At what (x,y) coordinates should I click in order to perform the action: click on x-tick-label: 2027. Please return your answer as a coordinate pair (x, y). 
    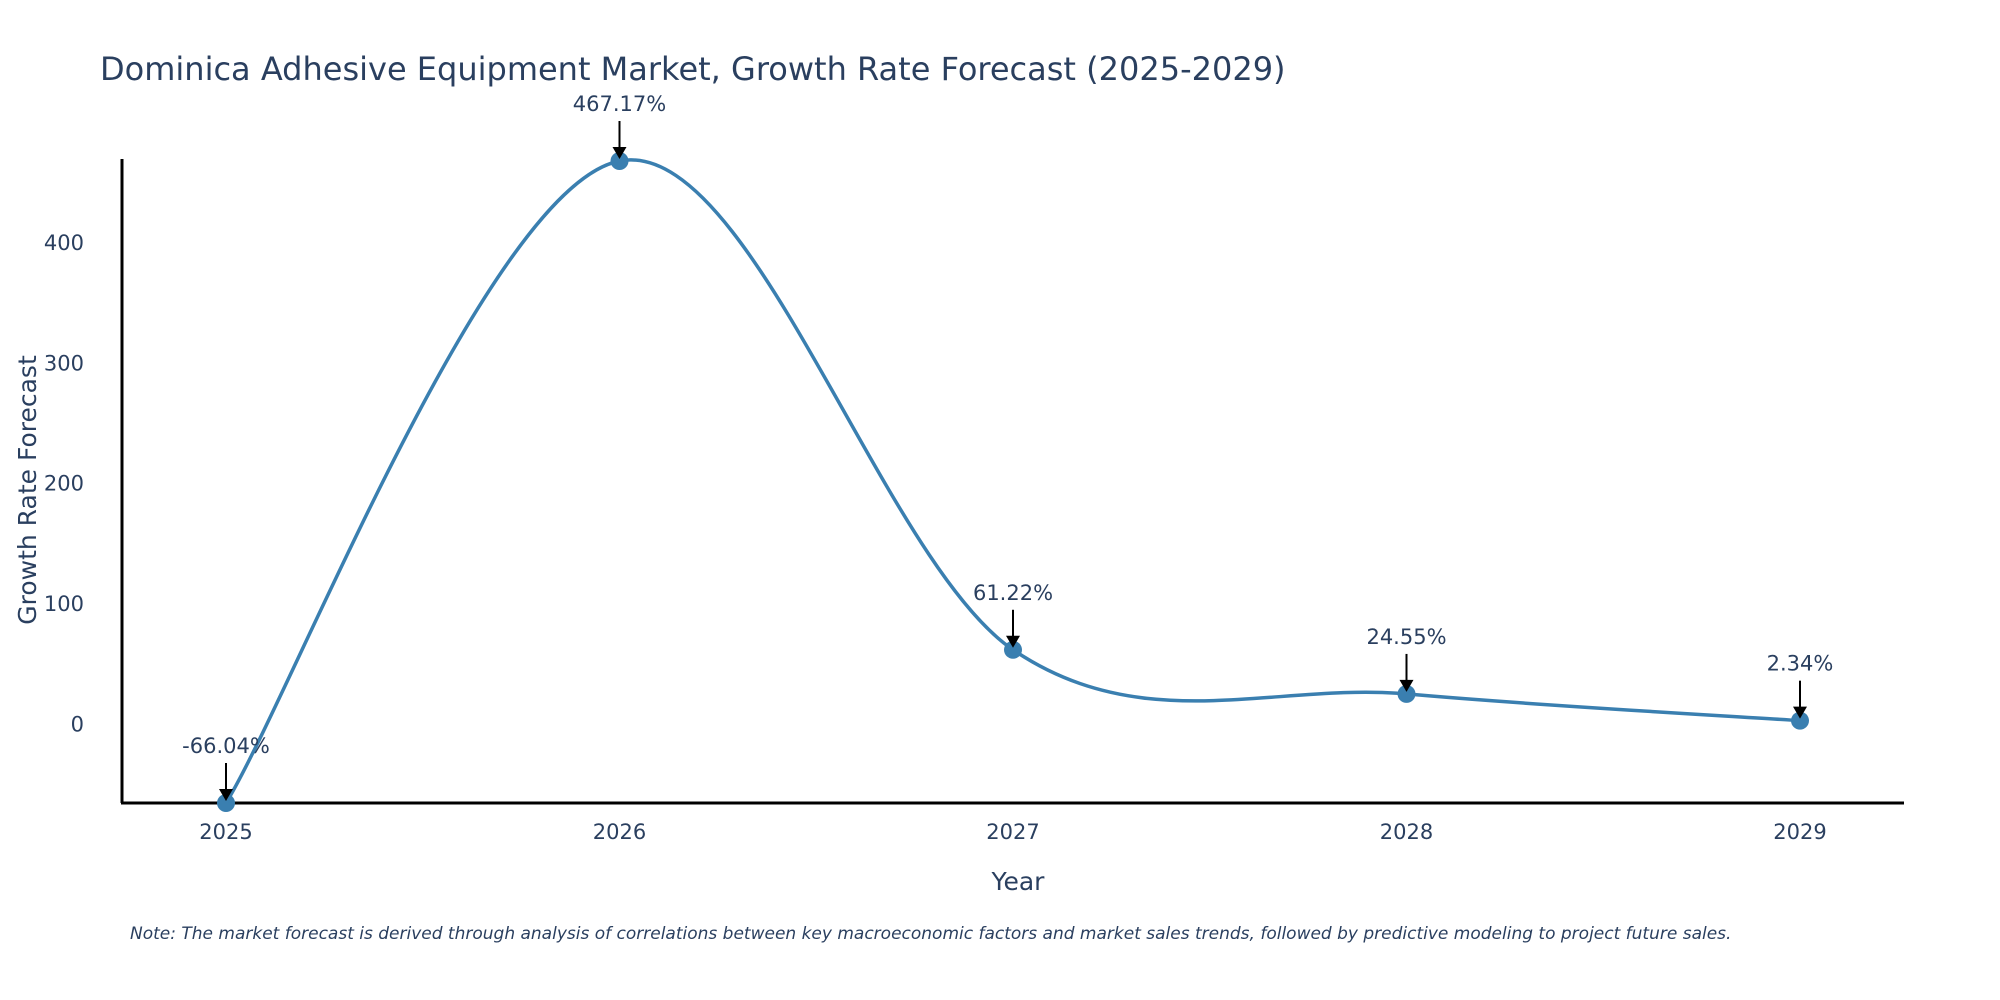
    Looking at the image, I should click on (1012, 832).